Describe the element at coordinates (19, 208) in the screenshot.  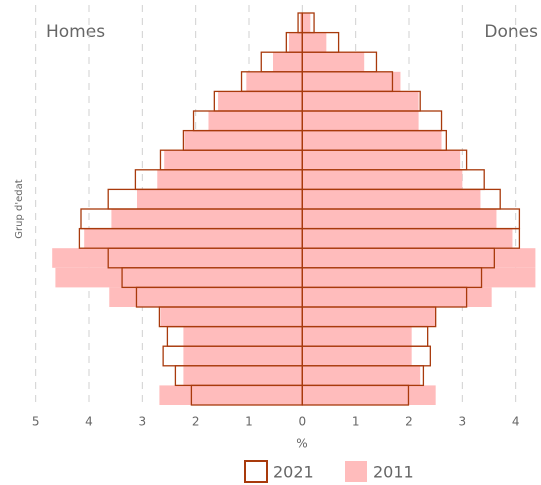
I see `y-axis-label: Grup d'edat` at that location.